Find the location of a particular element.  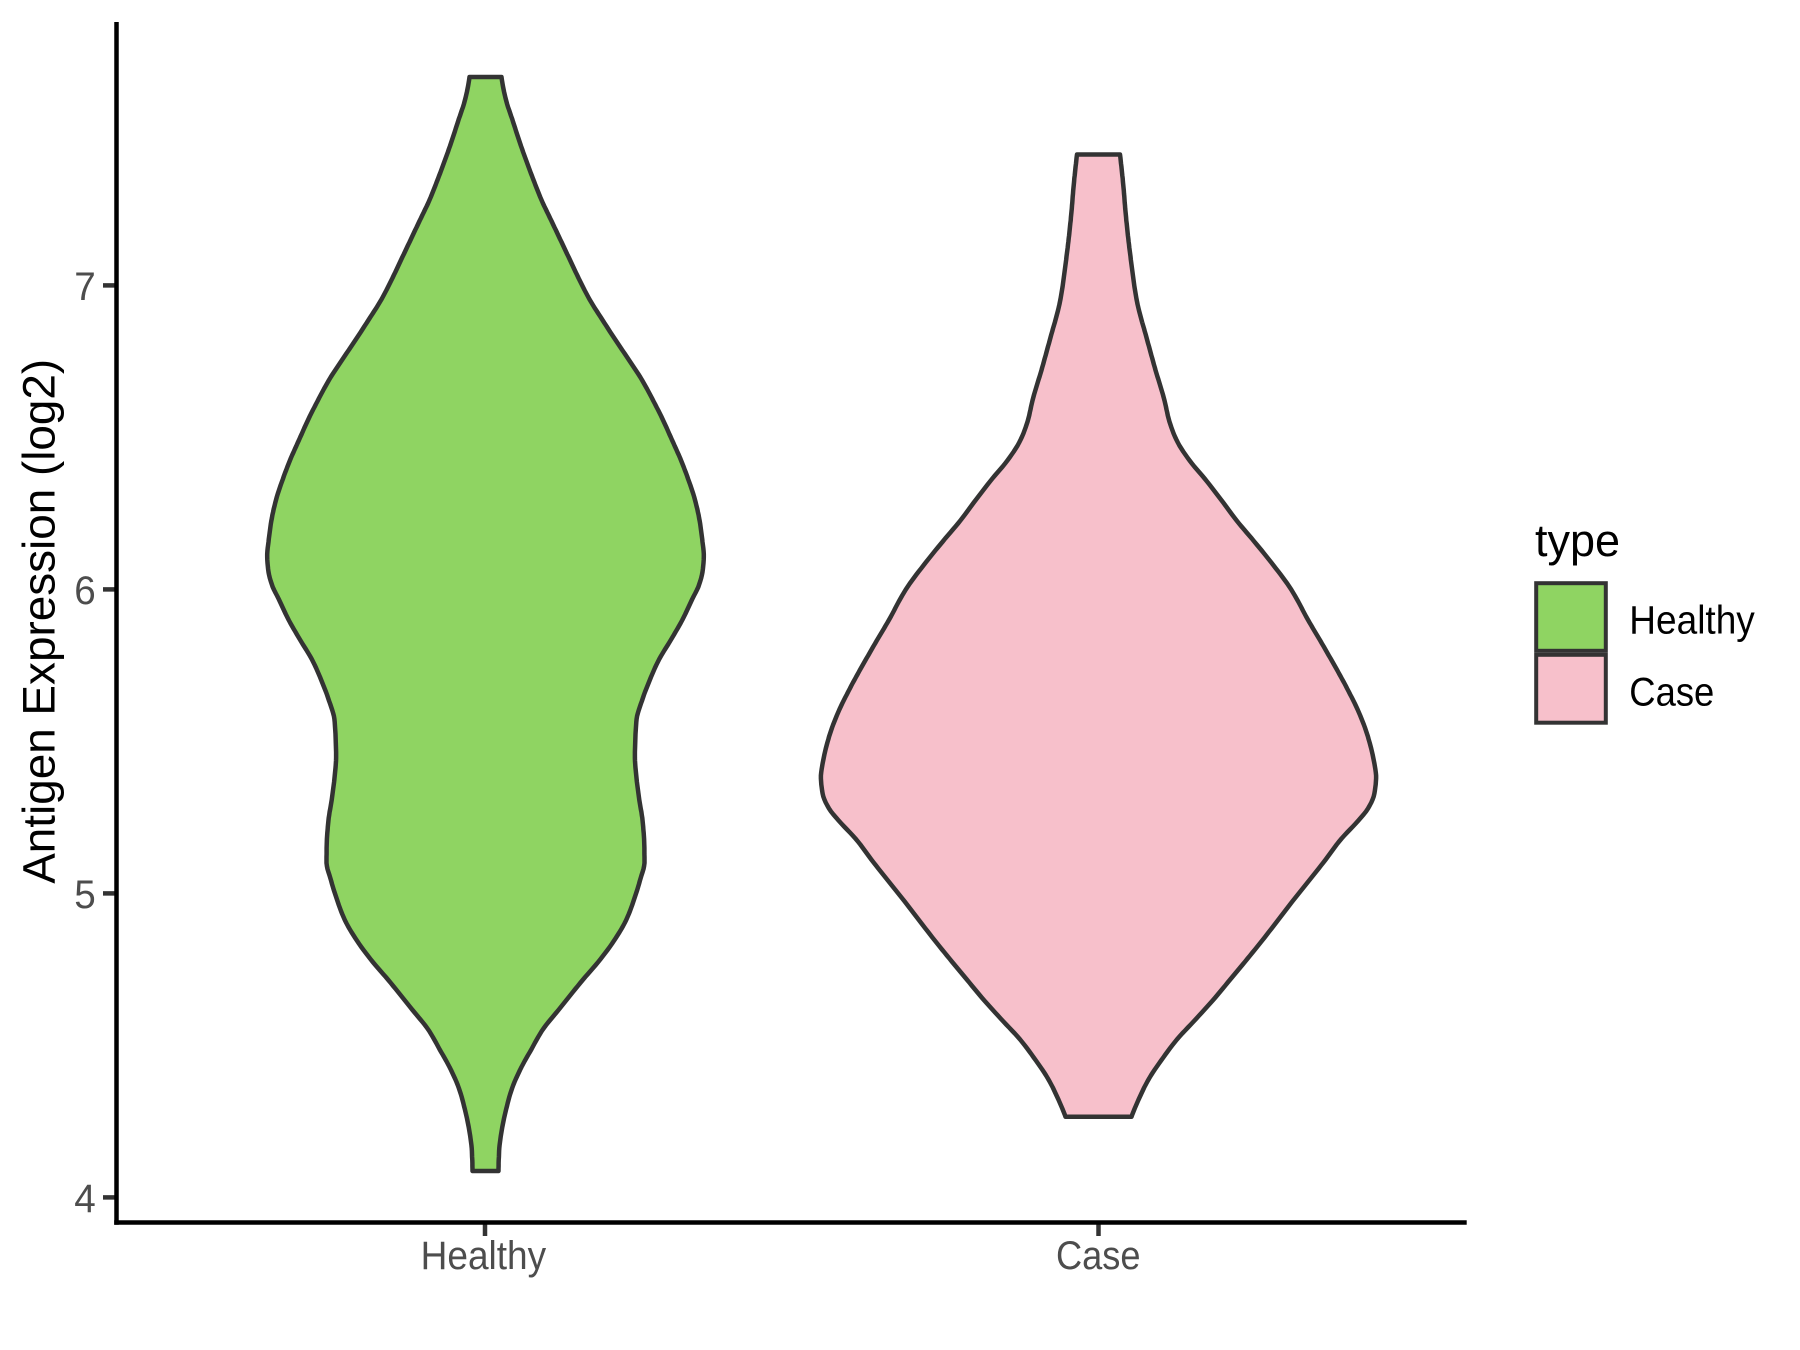

svg-text: Antigen Expression (log2) is located at coordinates (38, 621).